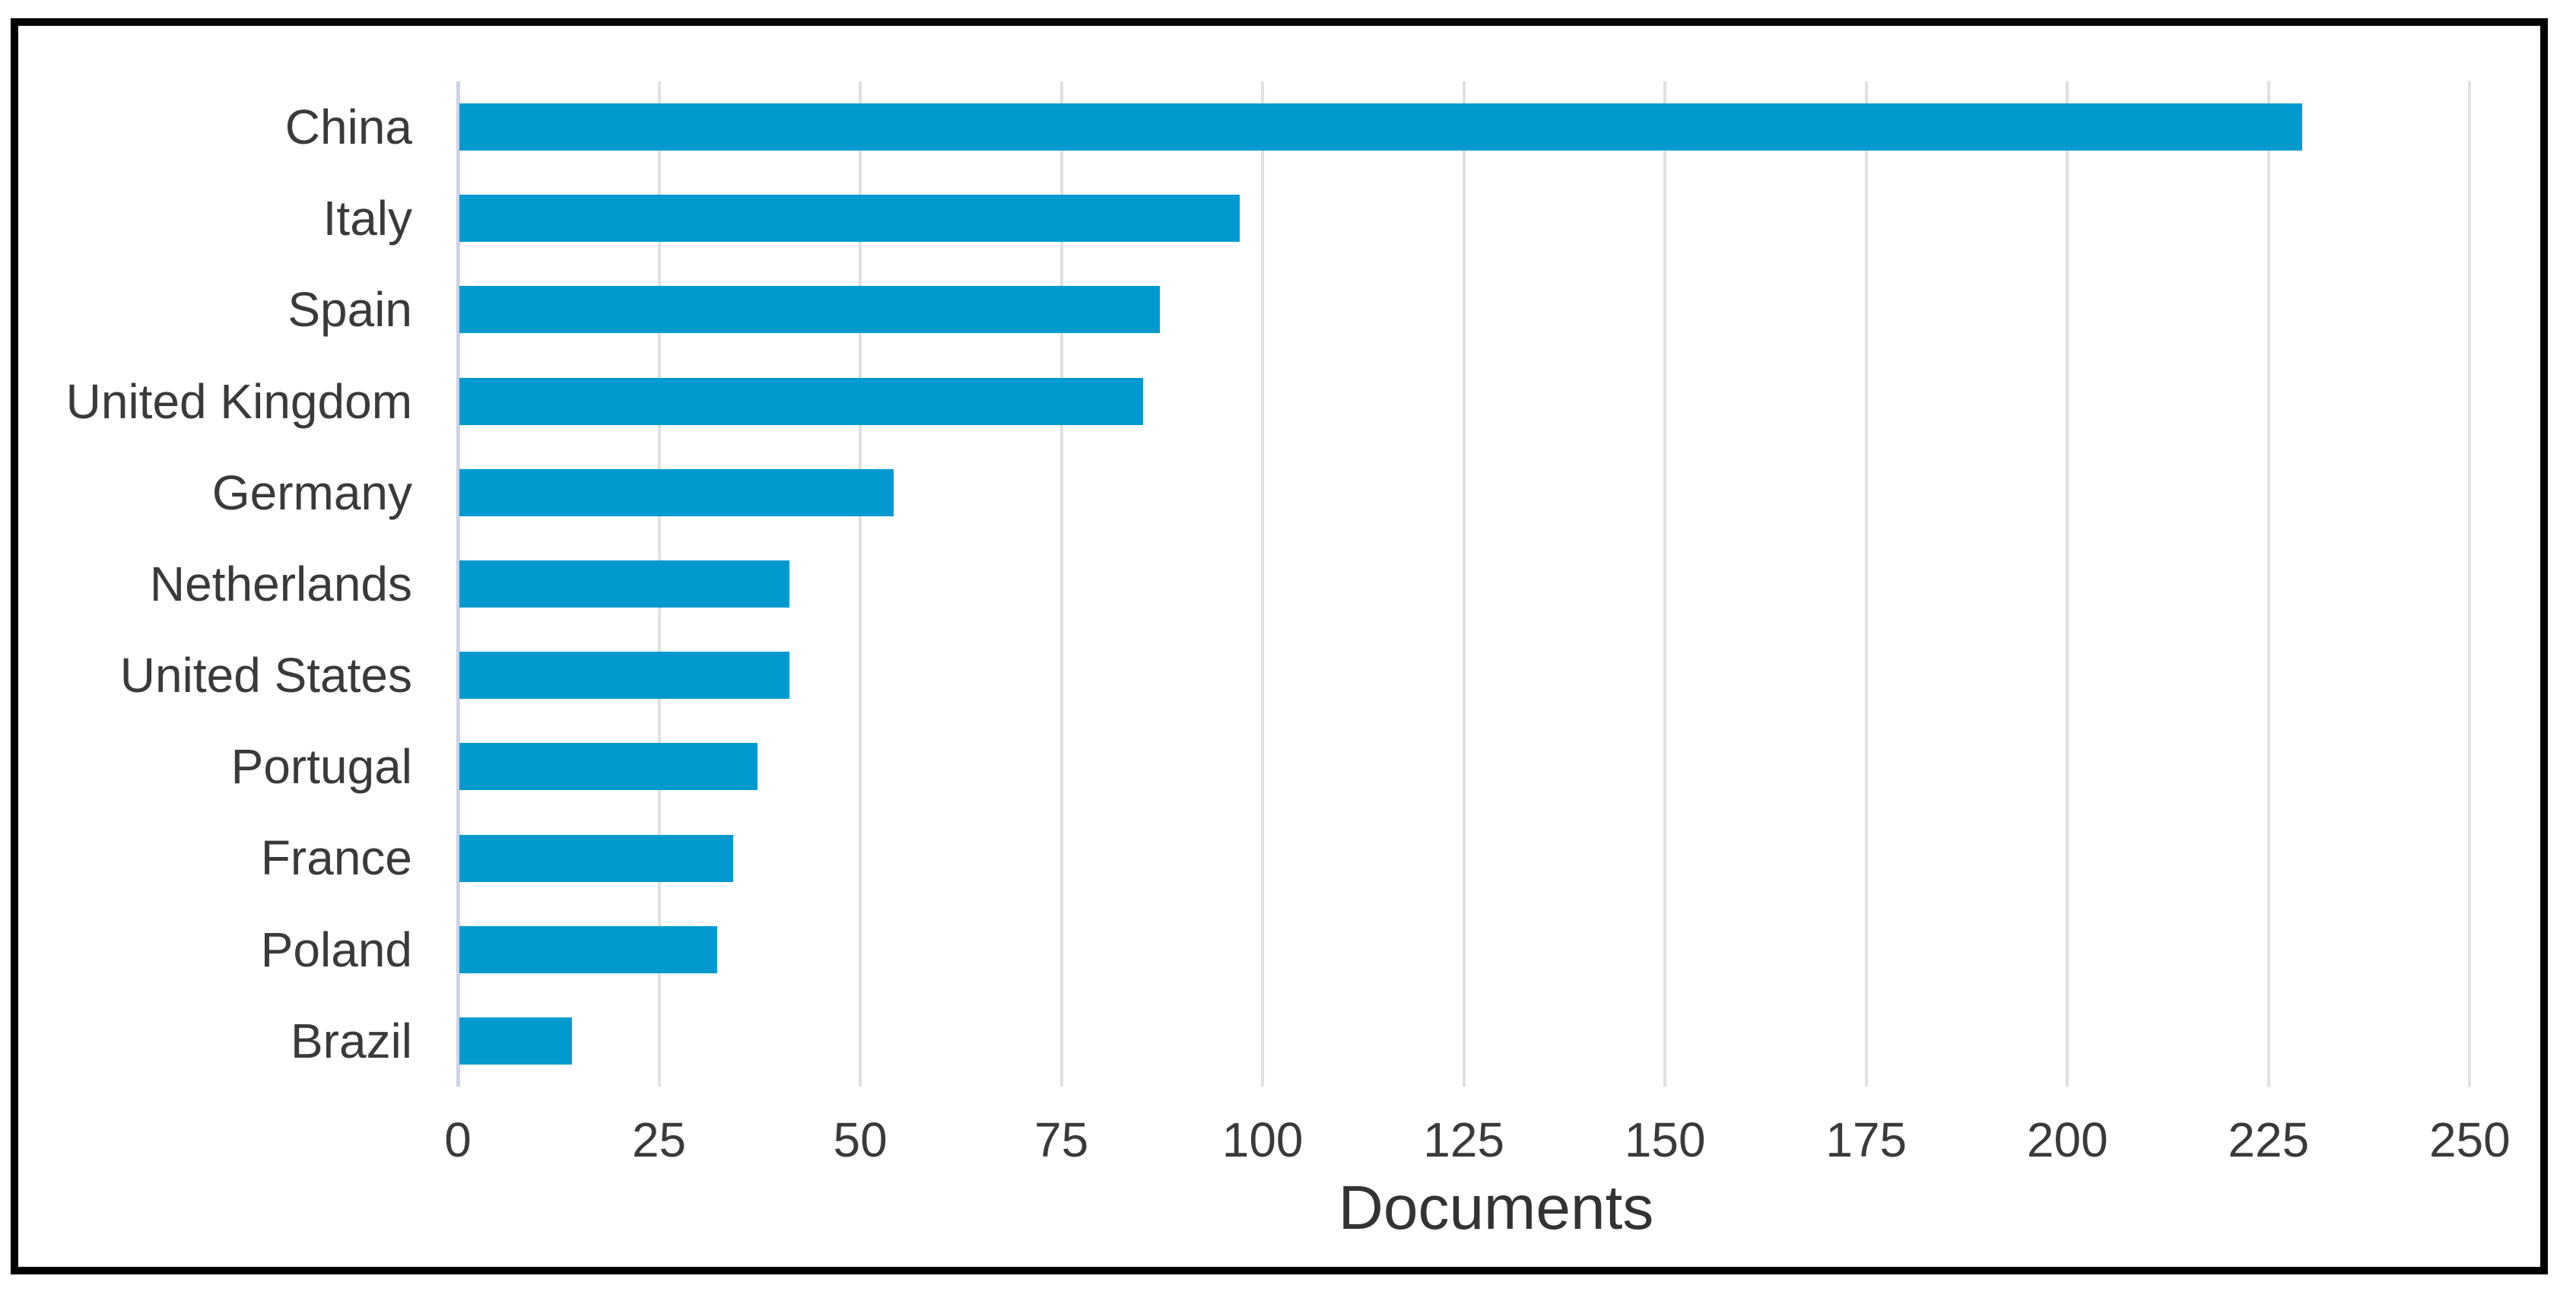 This screenshot has width=2576, height=1298. What do you see at coordinates (802, 401) in the screenshot?
I see `bar-united-kingdom` at bounding box center [802, 401].